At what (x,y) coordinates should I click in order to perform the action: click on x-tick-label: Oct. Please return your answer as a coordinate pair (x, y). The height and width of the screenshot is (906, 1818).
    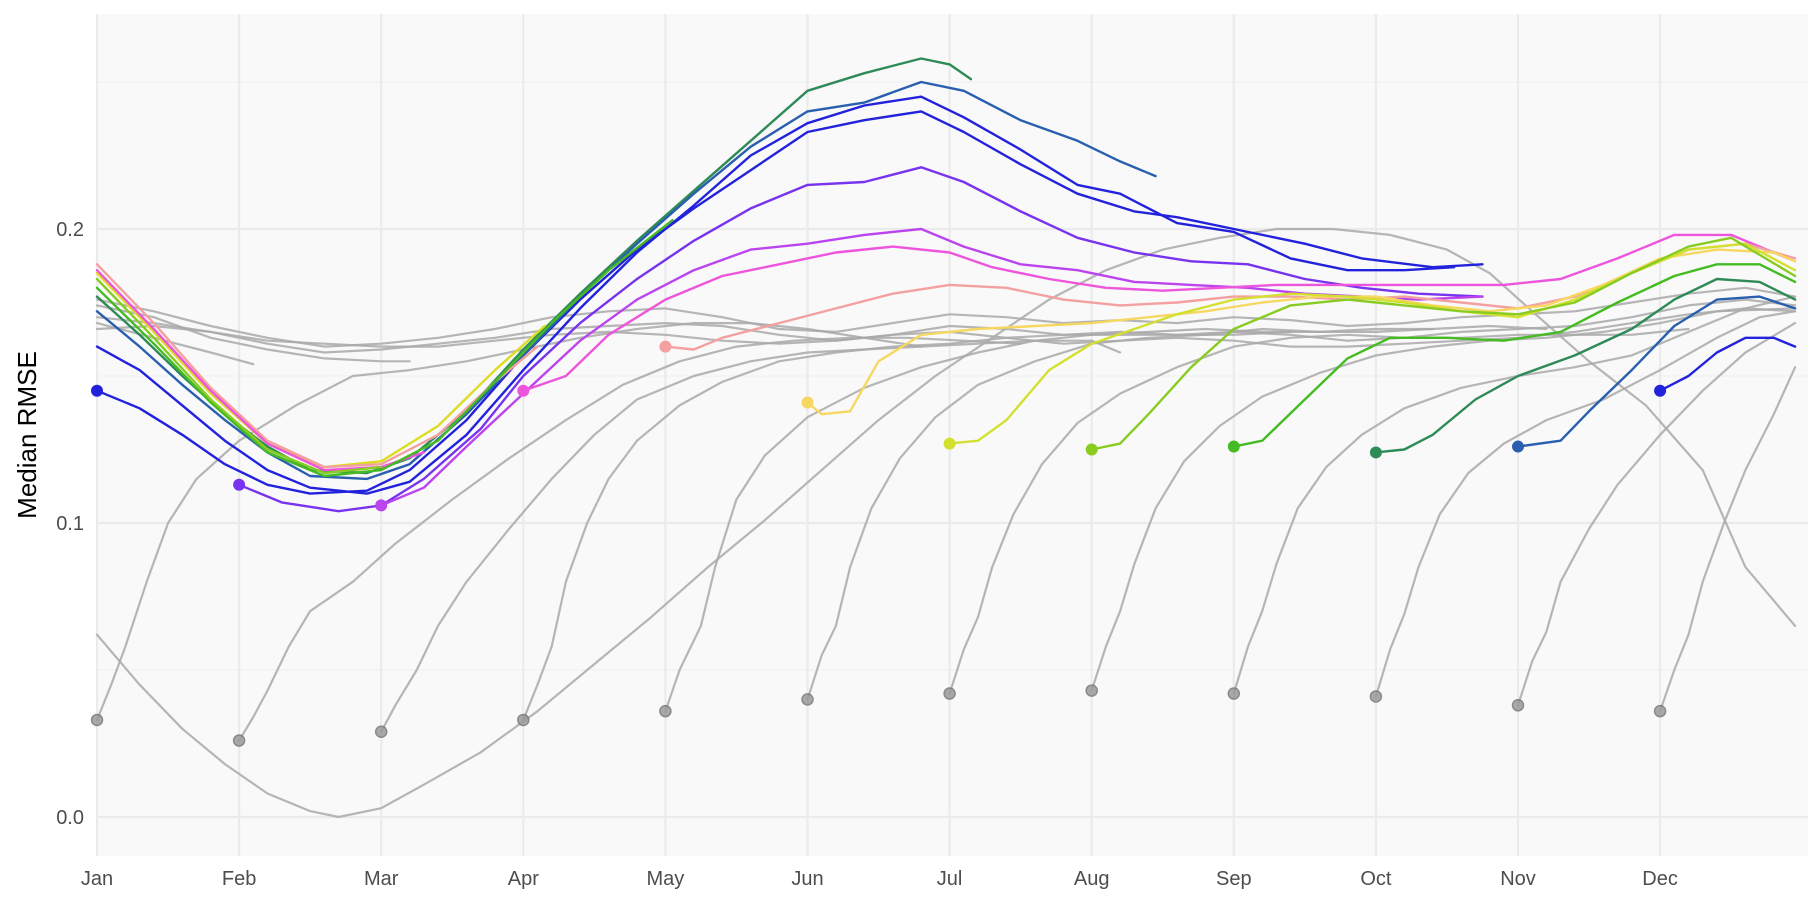
    Looking at the image, I should click on (1376, 879).